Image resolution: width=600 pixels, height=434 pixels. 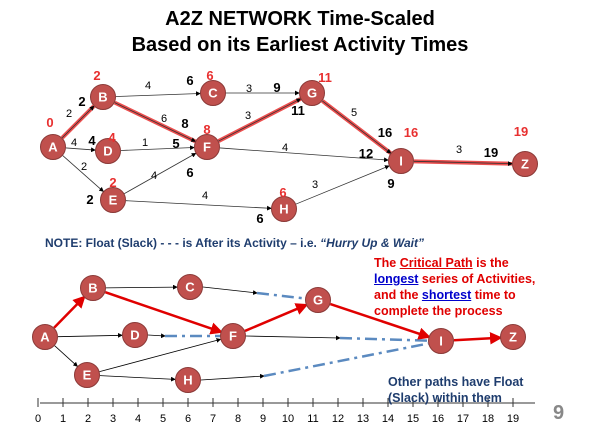 I want to click on timeline-tick-label: 2, so click(x=88, y=419).